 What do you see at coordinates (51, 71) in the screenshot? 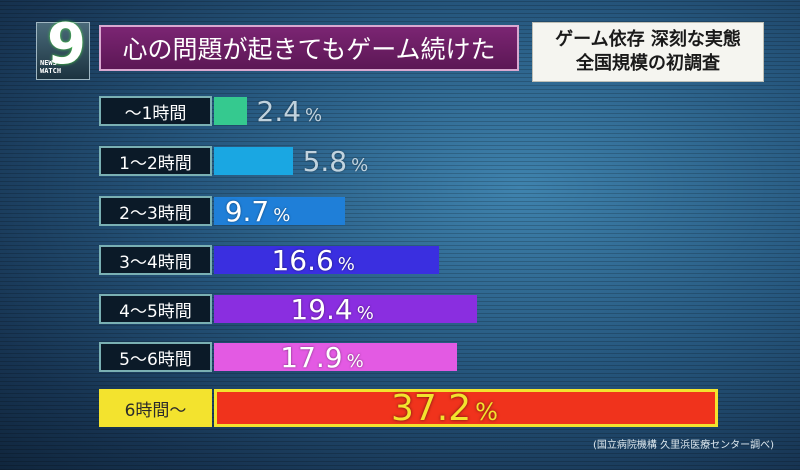
I see `logo-text-line2: WATCH` at bounding box center [51, 71].